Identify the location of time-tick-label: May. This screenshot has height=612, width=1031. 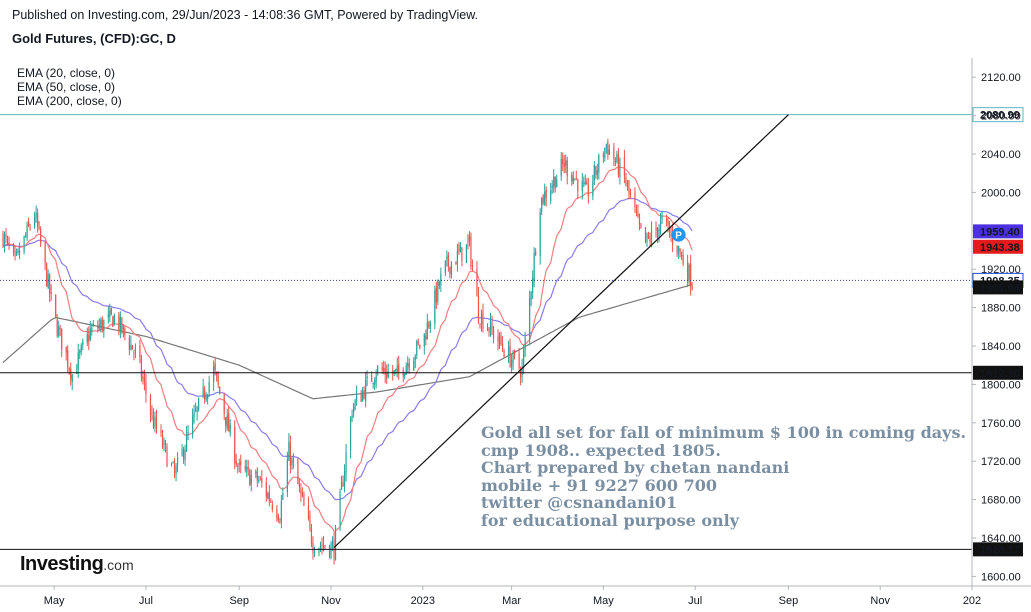
(603, 601).